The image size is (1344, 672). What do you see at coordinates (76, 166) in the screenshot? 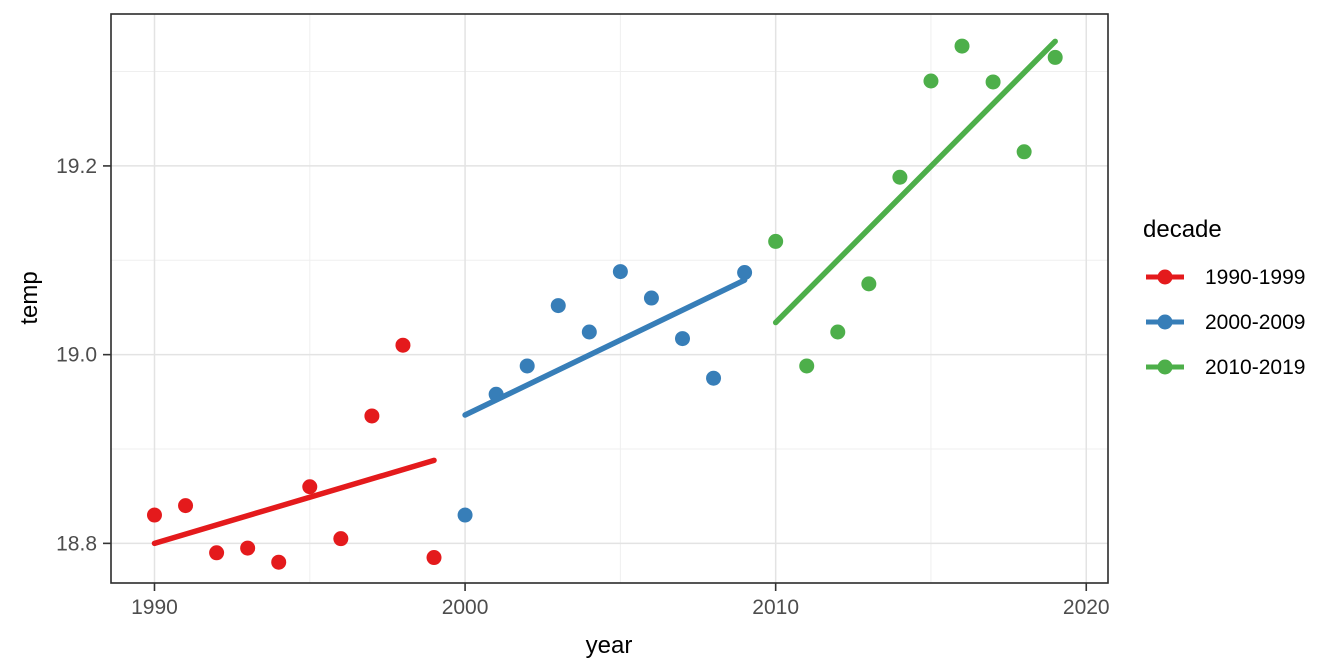
I see `y-tick-label: 19.2` at bounding box center [76, 166].